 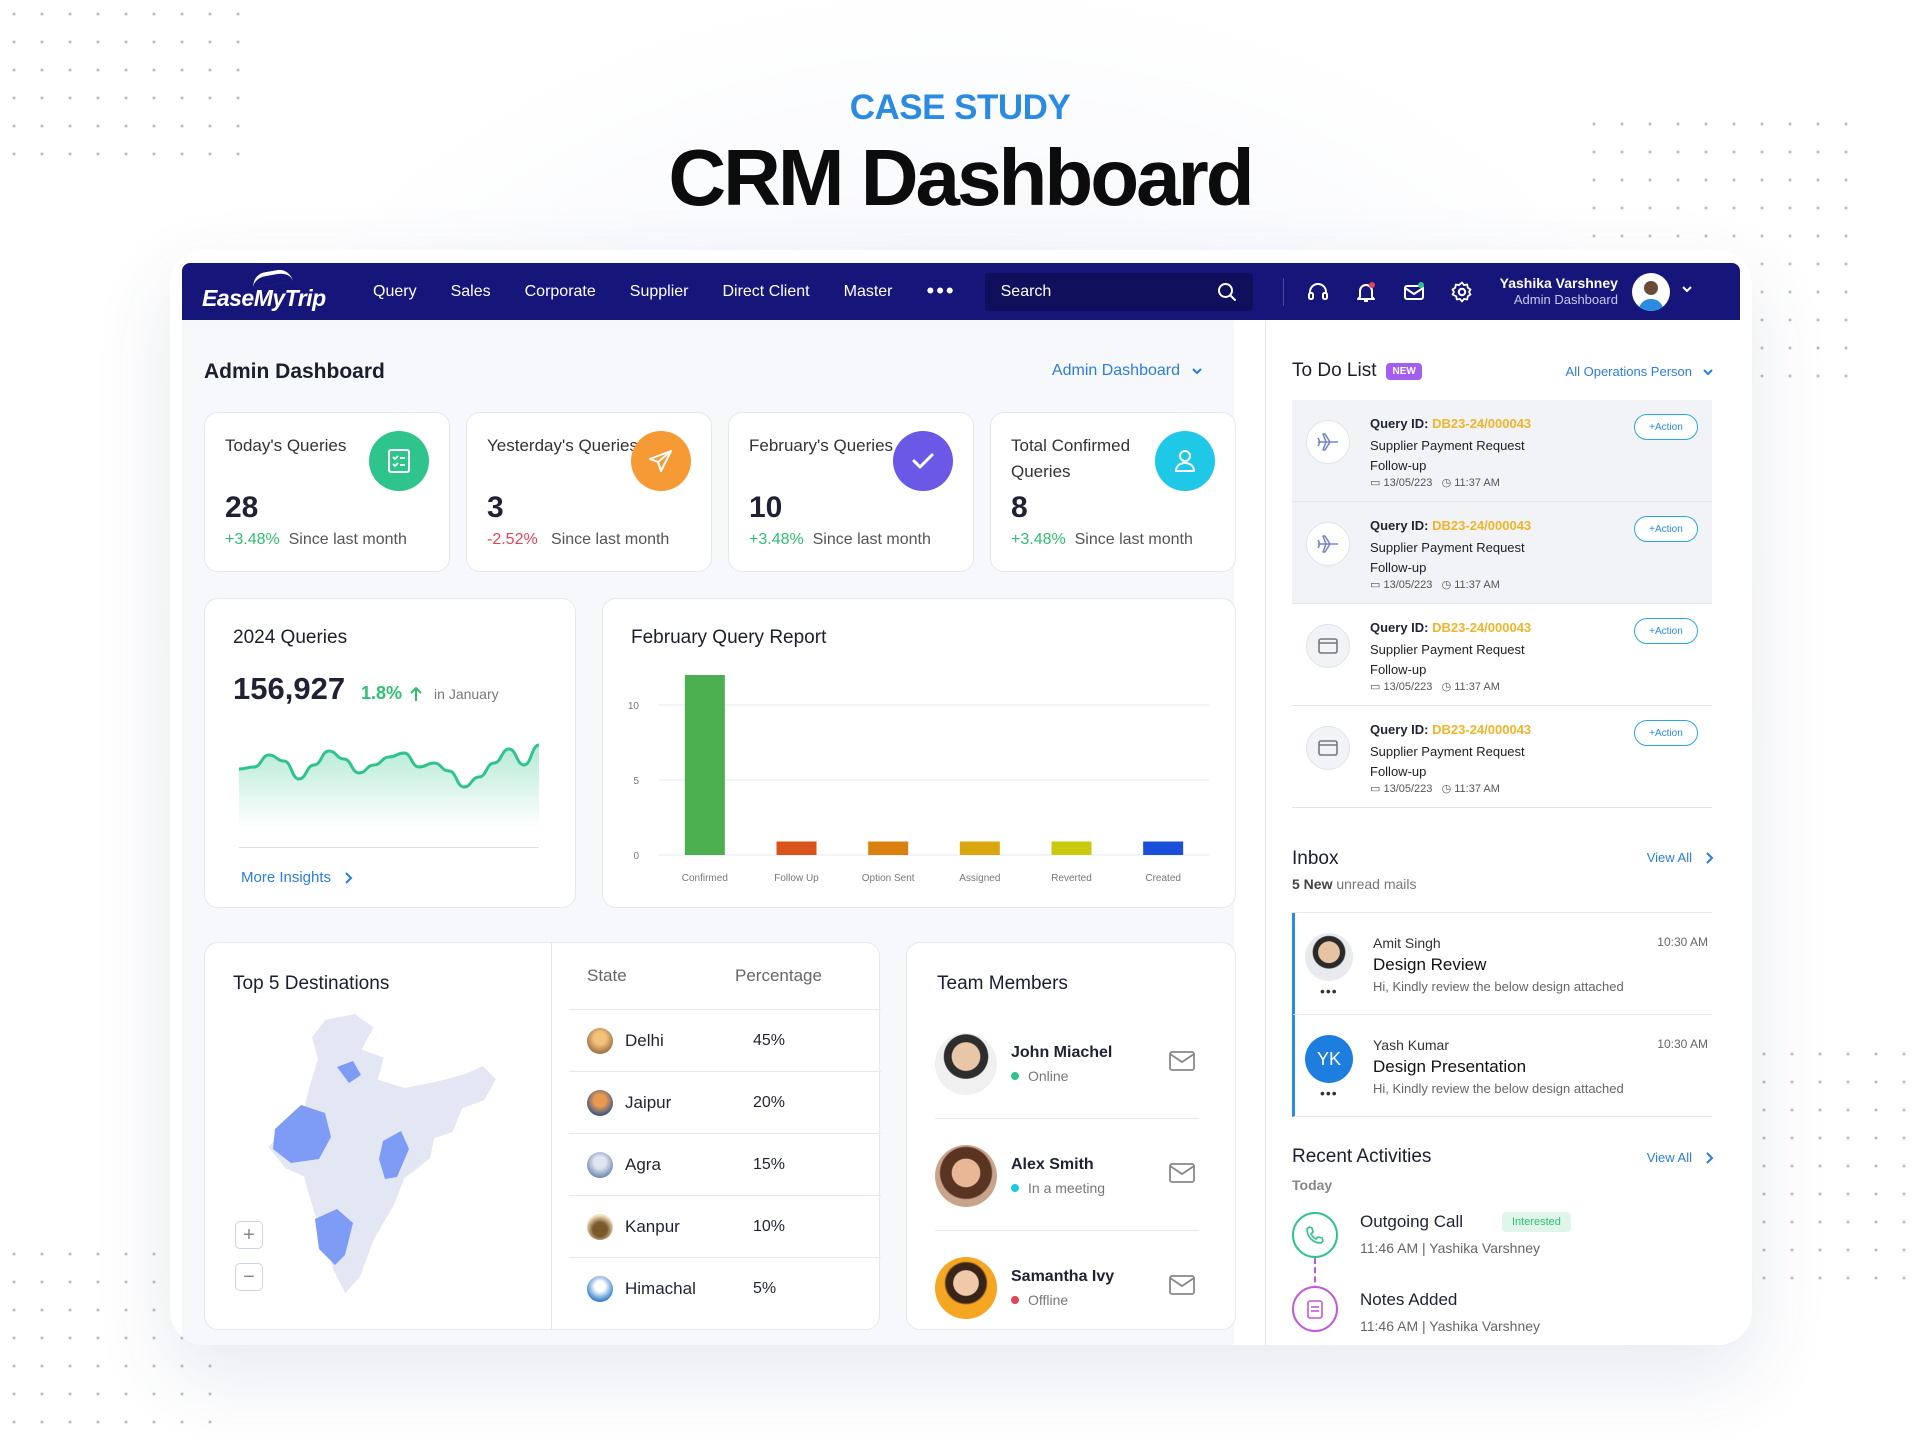 What do you see at coordinates (796, 848) in the screenshot?
I see `bar` at bounding box center [796, 848].